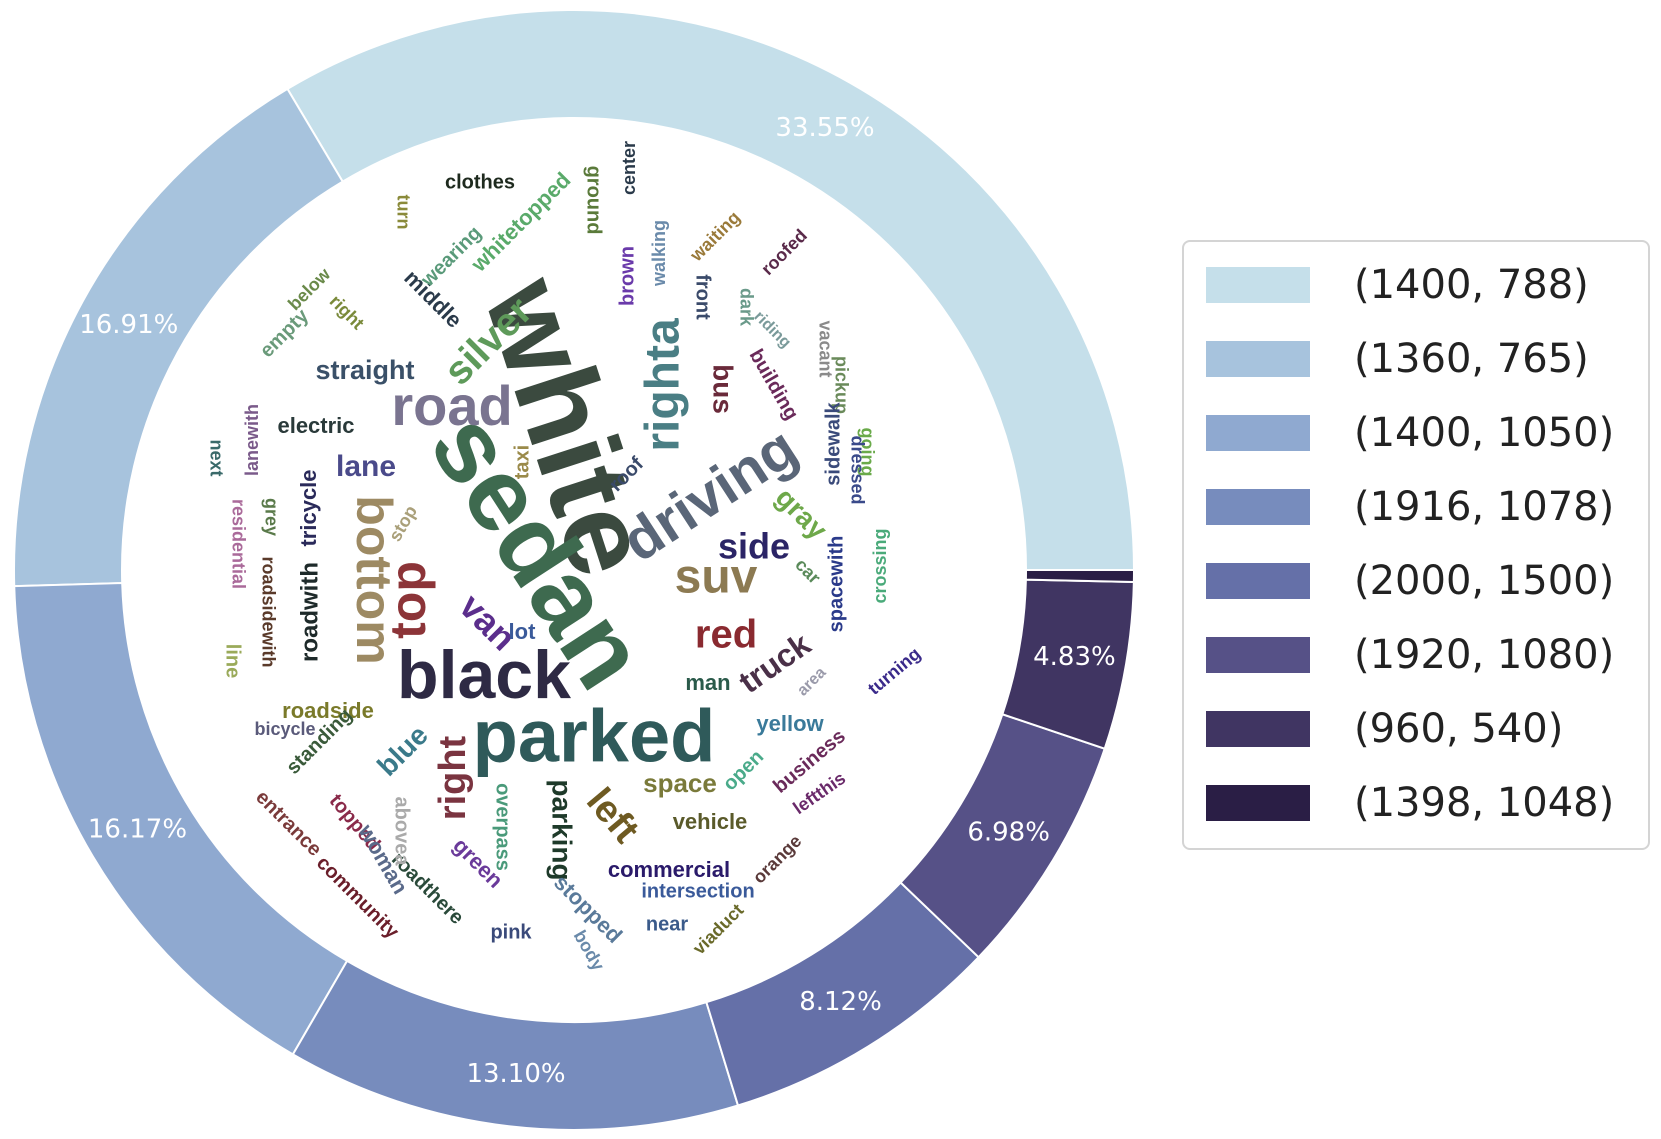  Describe the element at coordinates (771, 329) in the screenshot. I see `word-cloud-word: riding` at that location.